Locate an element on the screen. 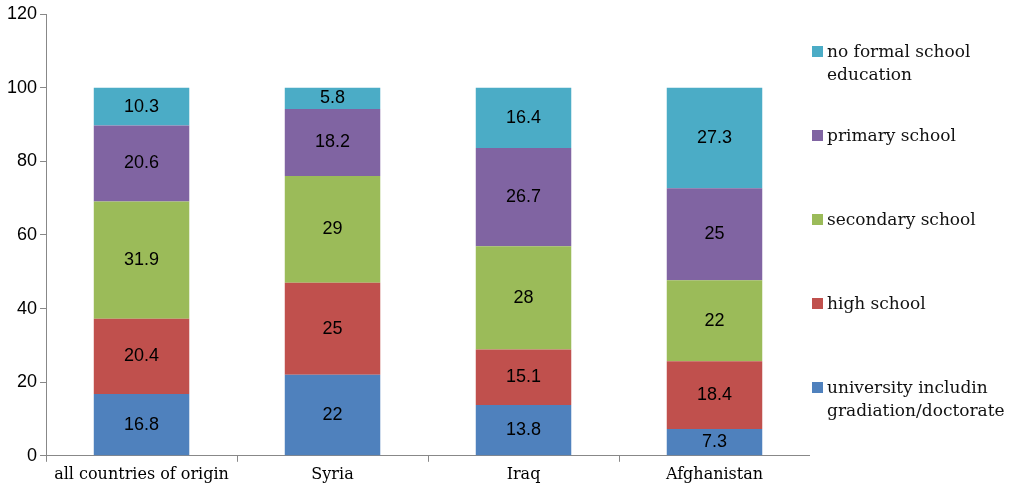 This screenshot has width=1032, height=487. data-label: 27.3 is located at coordinates (714, 136).